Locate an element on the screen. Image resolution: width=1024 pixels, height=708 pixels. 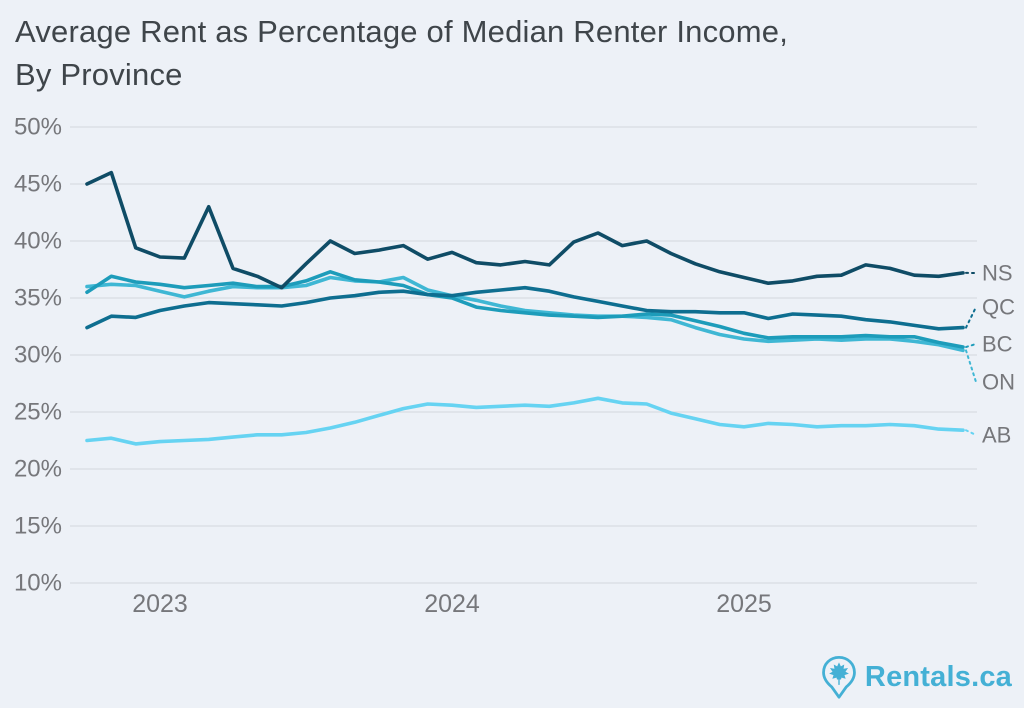
series-line-ab is located at coordinates (525, 421).